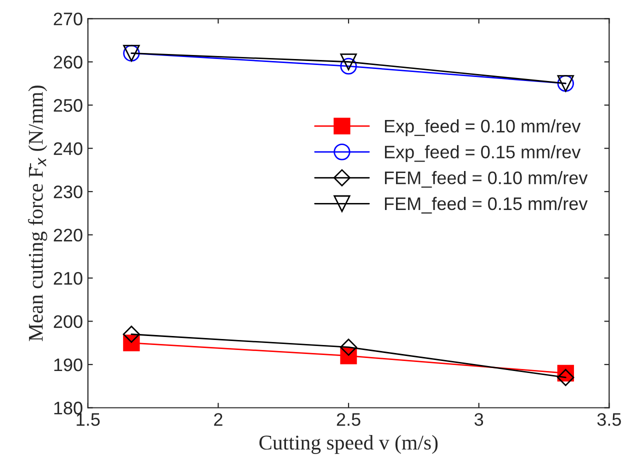 The image size is (628, 466). What do you see at coordinates (68, 278) in the screenshot?
I see `y-tick-label: 210` at bounding box center [68, 278].